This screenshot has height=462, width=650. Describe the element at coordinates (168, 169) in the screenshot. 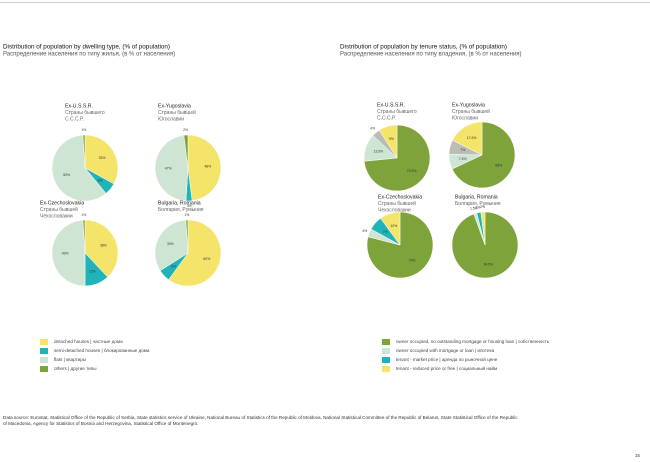

I see `slice-label: 47%` at that location.